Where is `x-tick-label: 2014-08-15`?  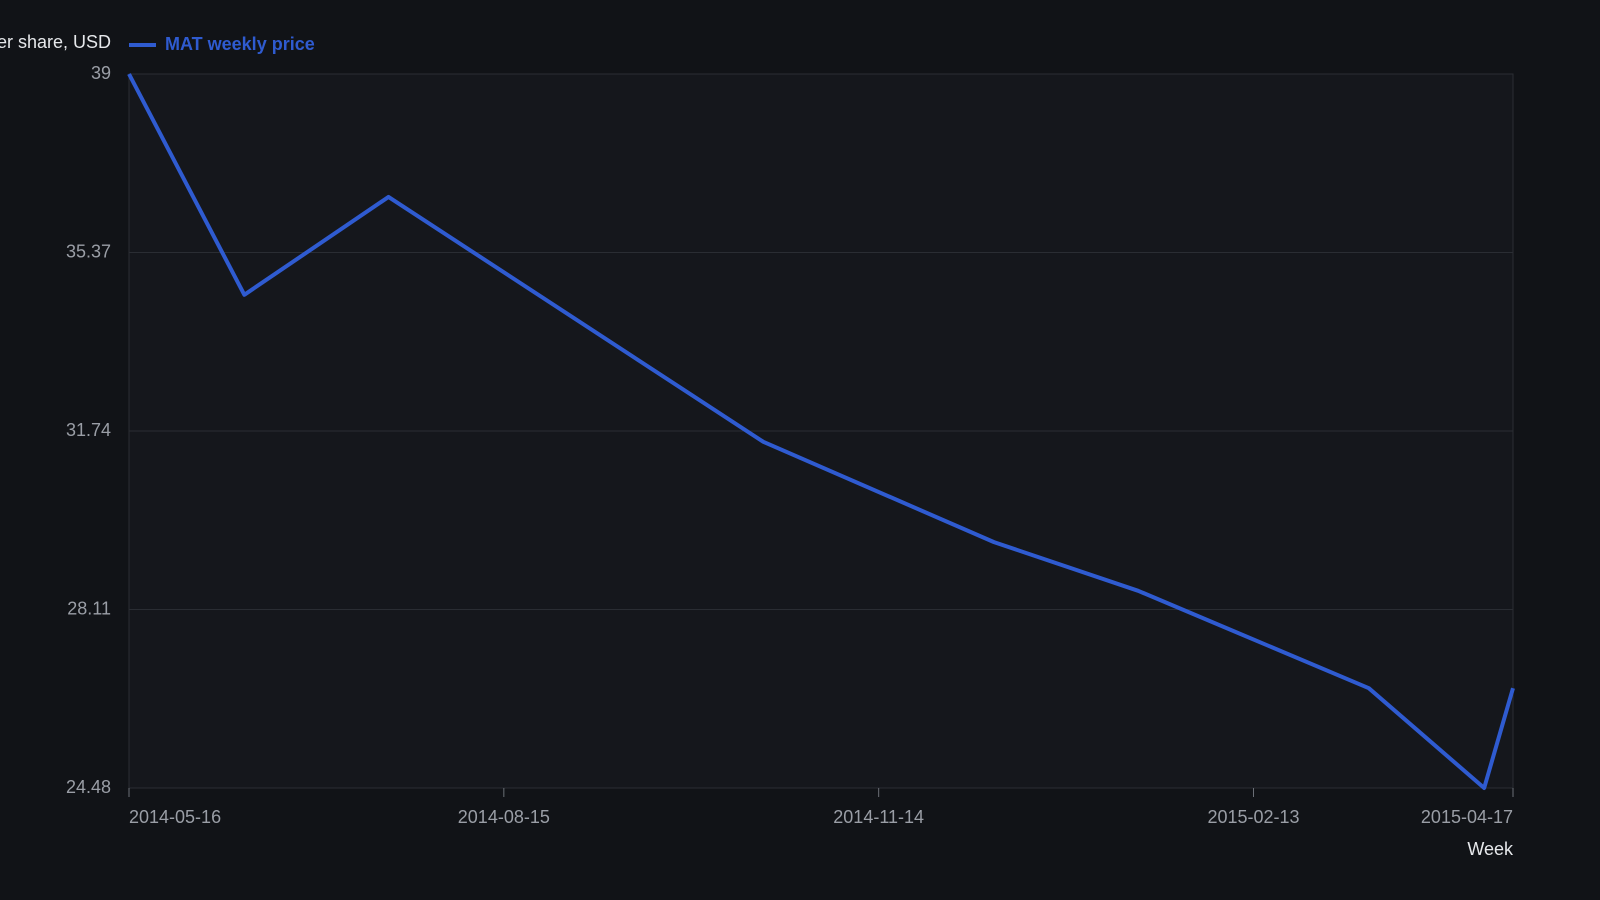
x-tick-label: 2014-08-15 is located at coordinates (504, 817).